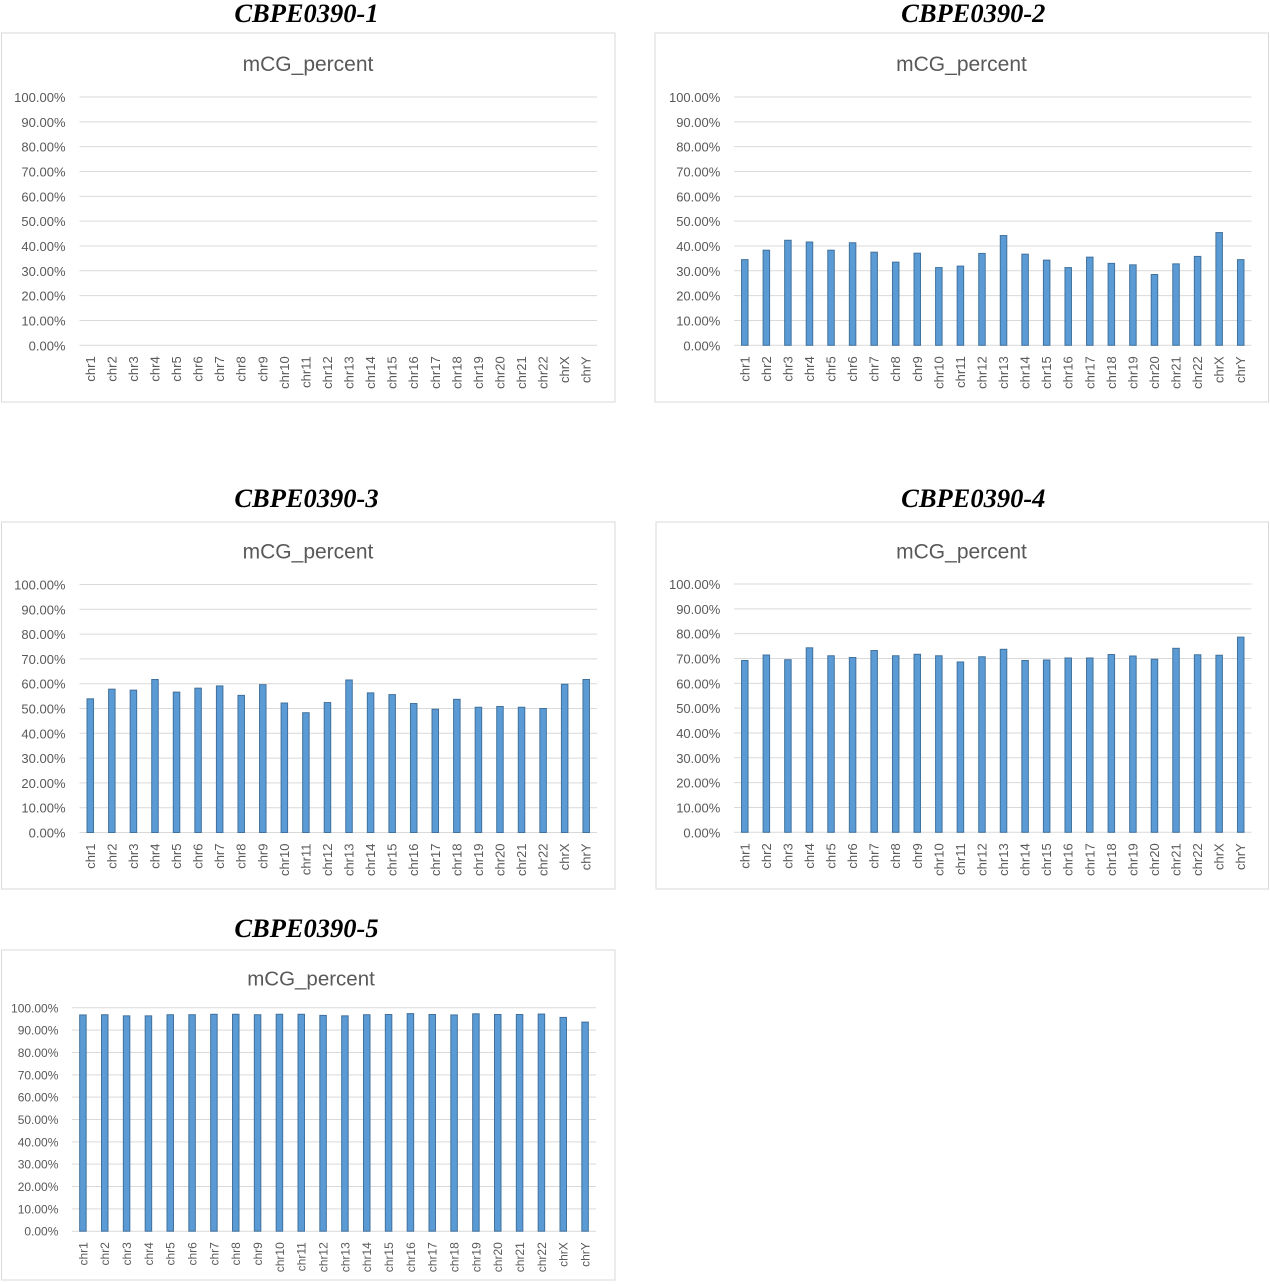 This screenshot has width=1270, height=1284. What do you see at coordinates (973, 14) in the screenshot?
I see `svg-text: CBPE0390-2` at bounding box center [973, 14].